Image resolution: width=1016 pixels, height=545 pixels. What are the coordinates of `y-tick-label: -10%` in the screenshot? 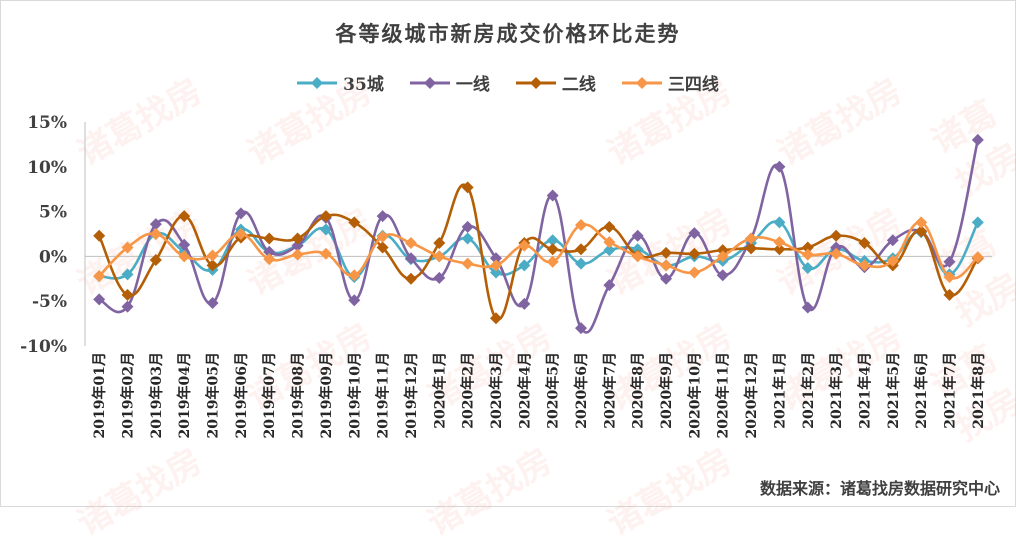 It's located at (43, 347).